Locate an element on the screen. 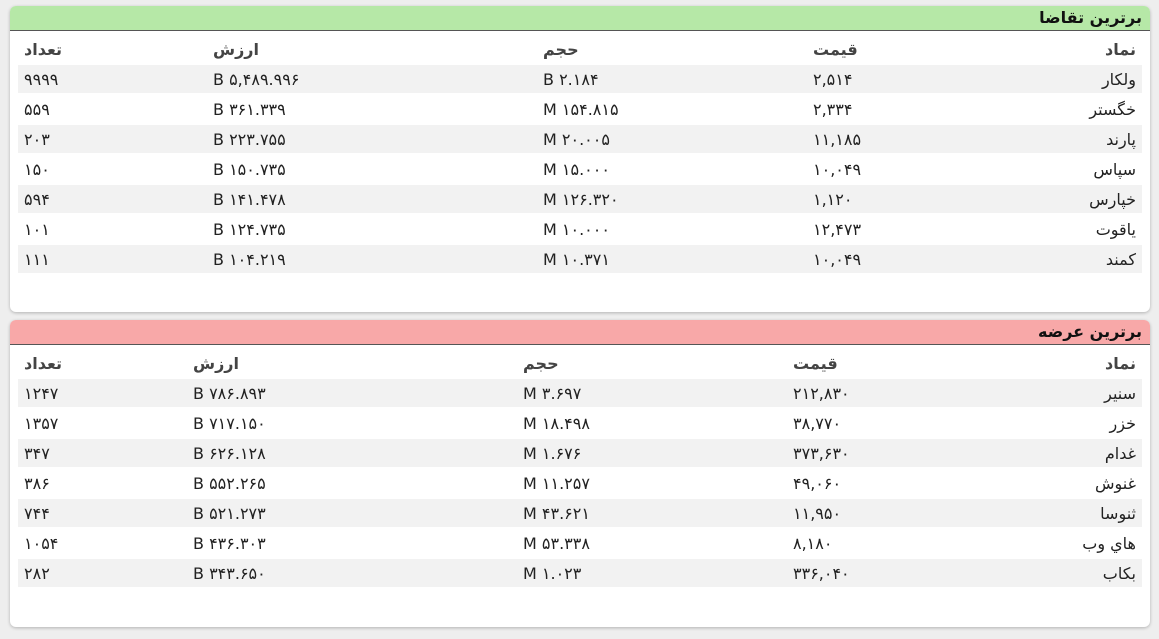  cell-volume: ۵۳.۳۳۸ M is located at coordinates (556, 543).